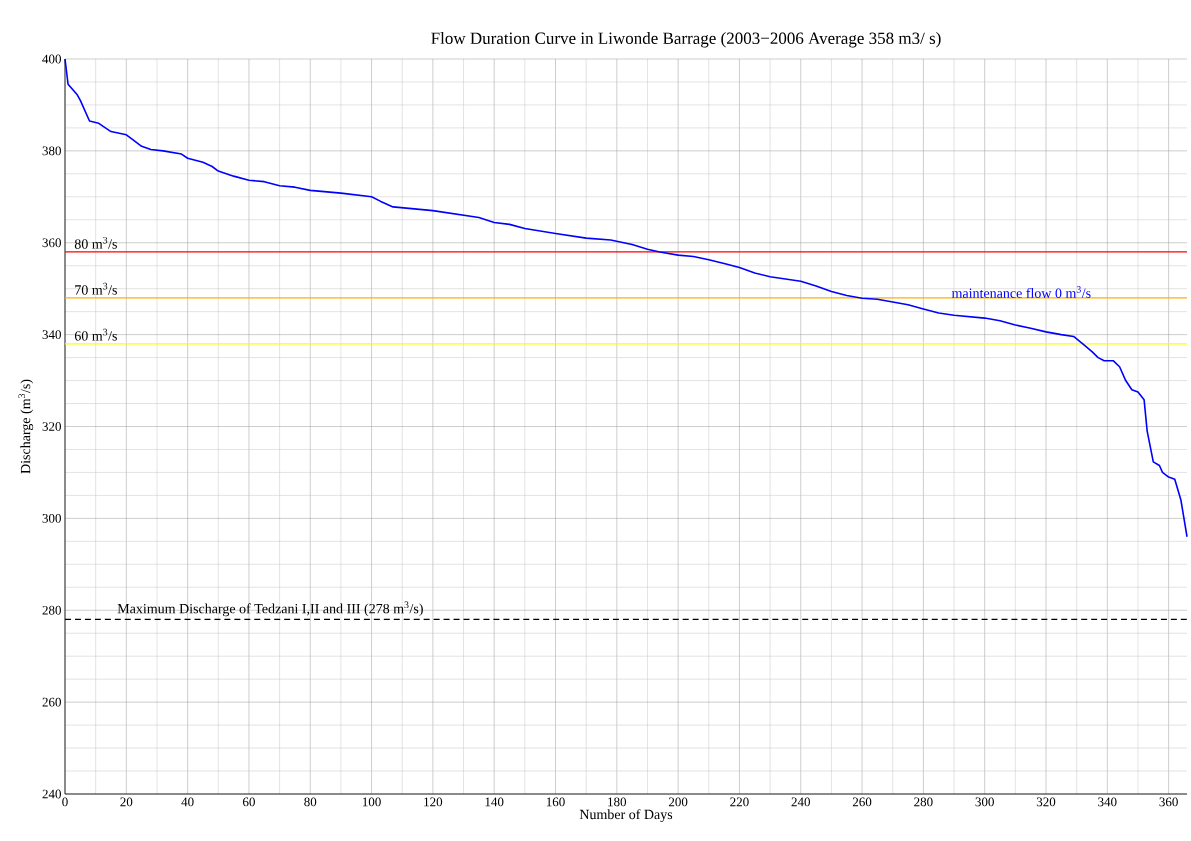 Image resolution: width=1191 pixels, height=841 pixels. I want to click on x-tick-label: 320, so click(1046, 802).